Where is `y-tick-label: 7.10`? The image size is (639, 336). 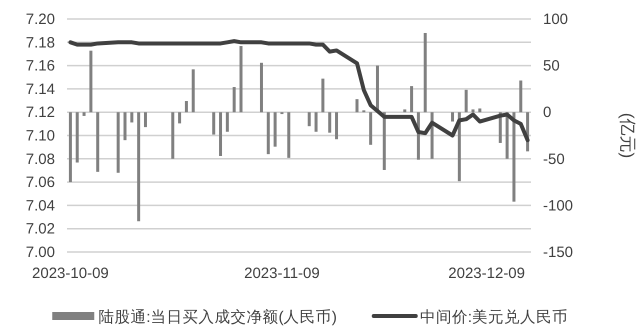
y-tick-label: 7.10 is located at coordinates (40, 136).